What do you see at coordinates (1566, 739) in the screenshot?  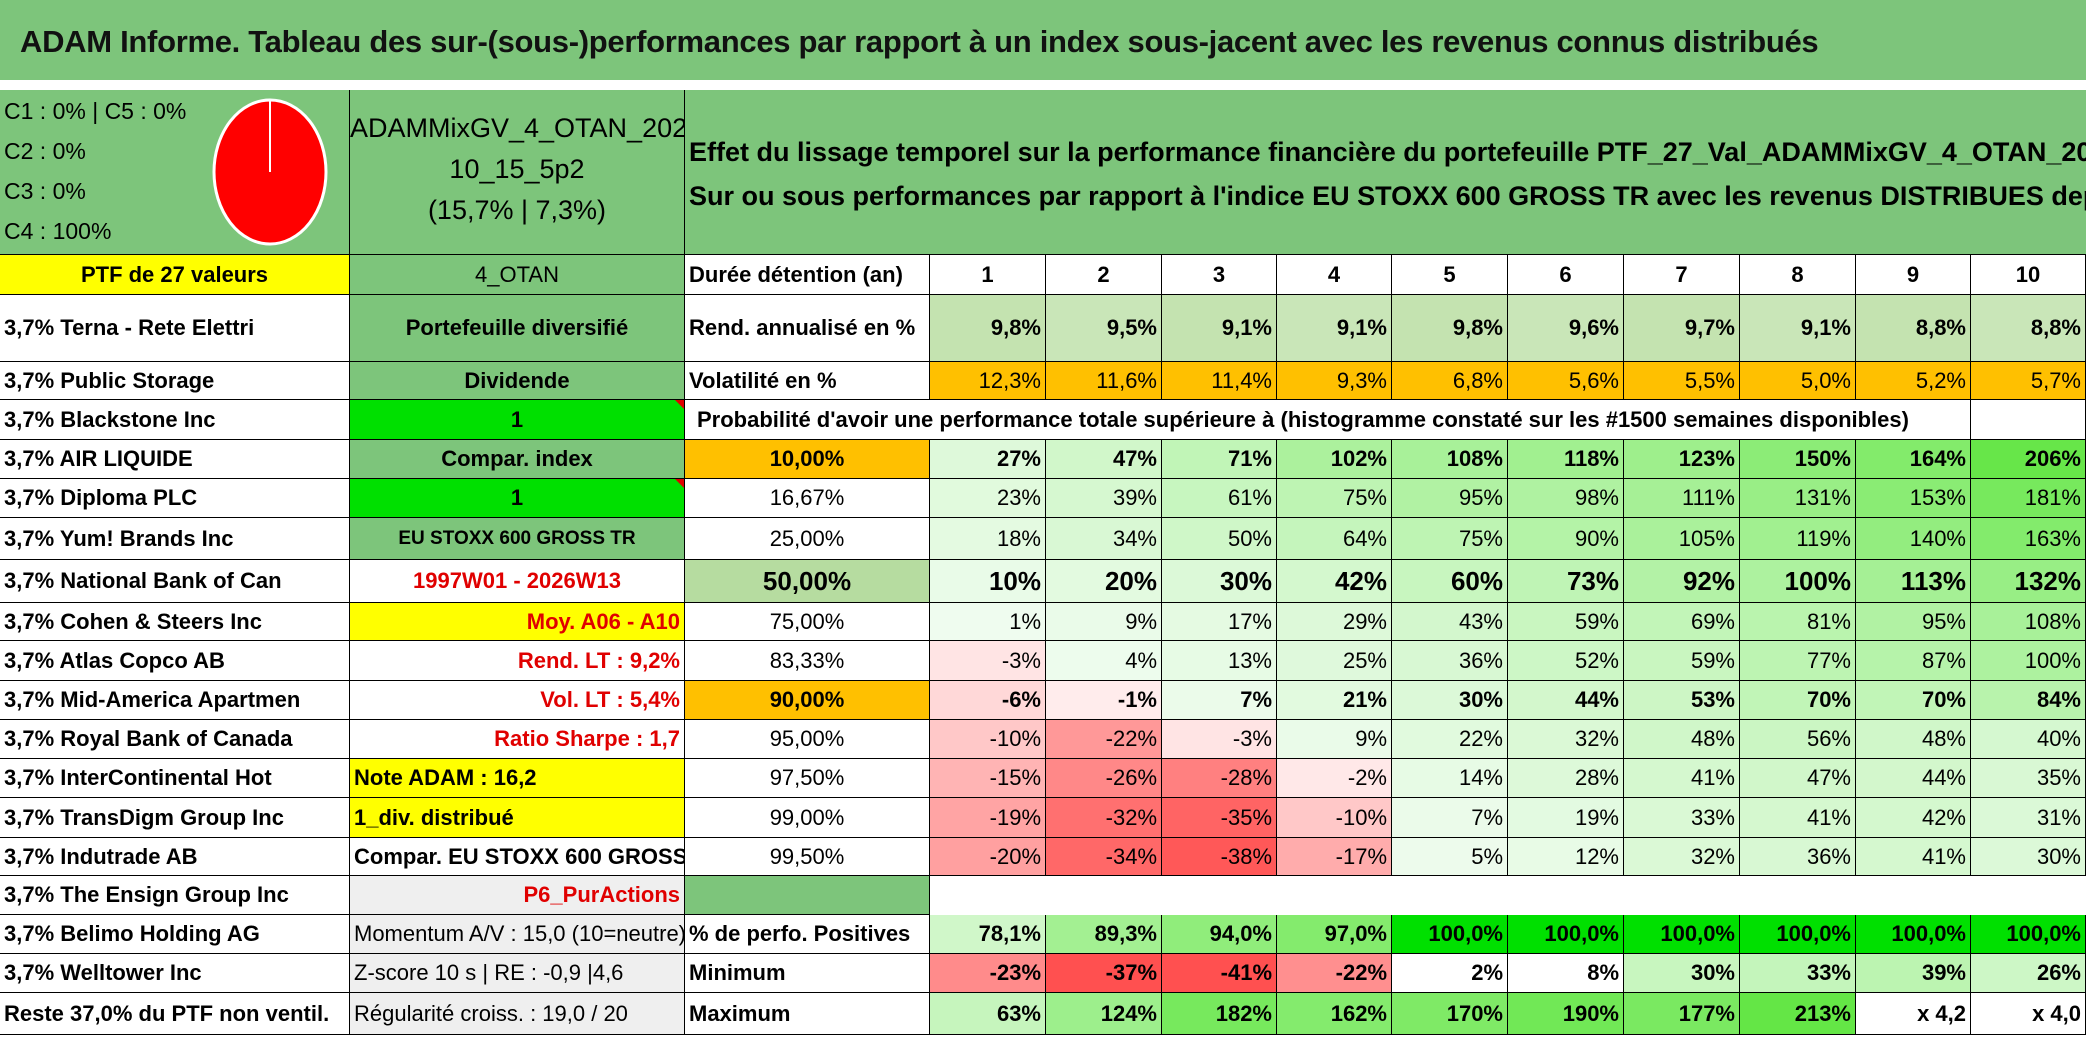 I see `quantile-value: 32%` at bounding box center [1566, 739].